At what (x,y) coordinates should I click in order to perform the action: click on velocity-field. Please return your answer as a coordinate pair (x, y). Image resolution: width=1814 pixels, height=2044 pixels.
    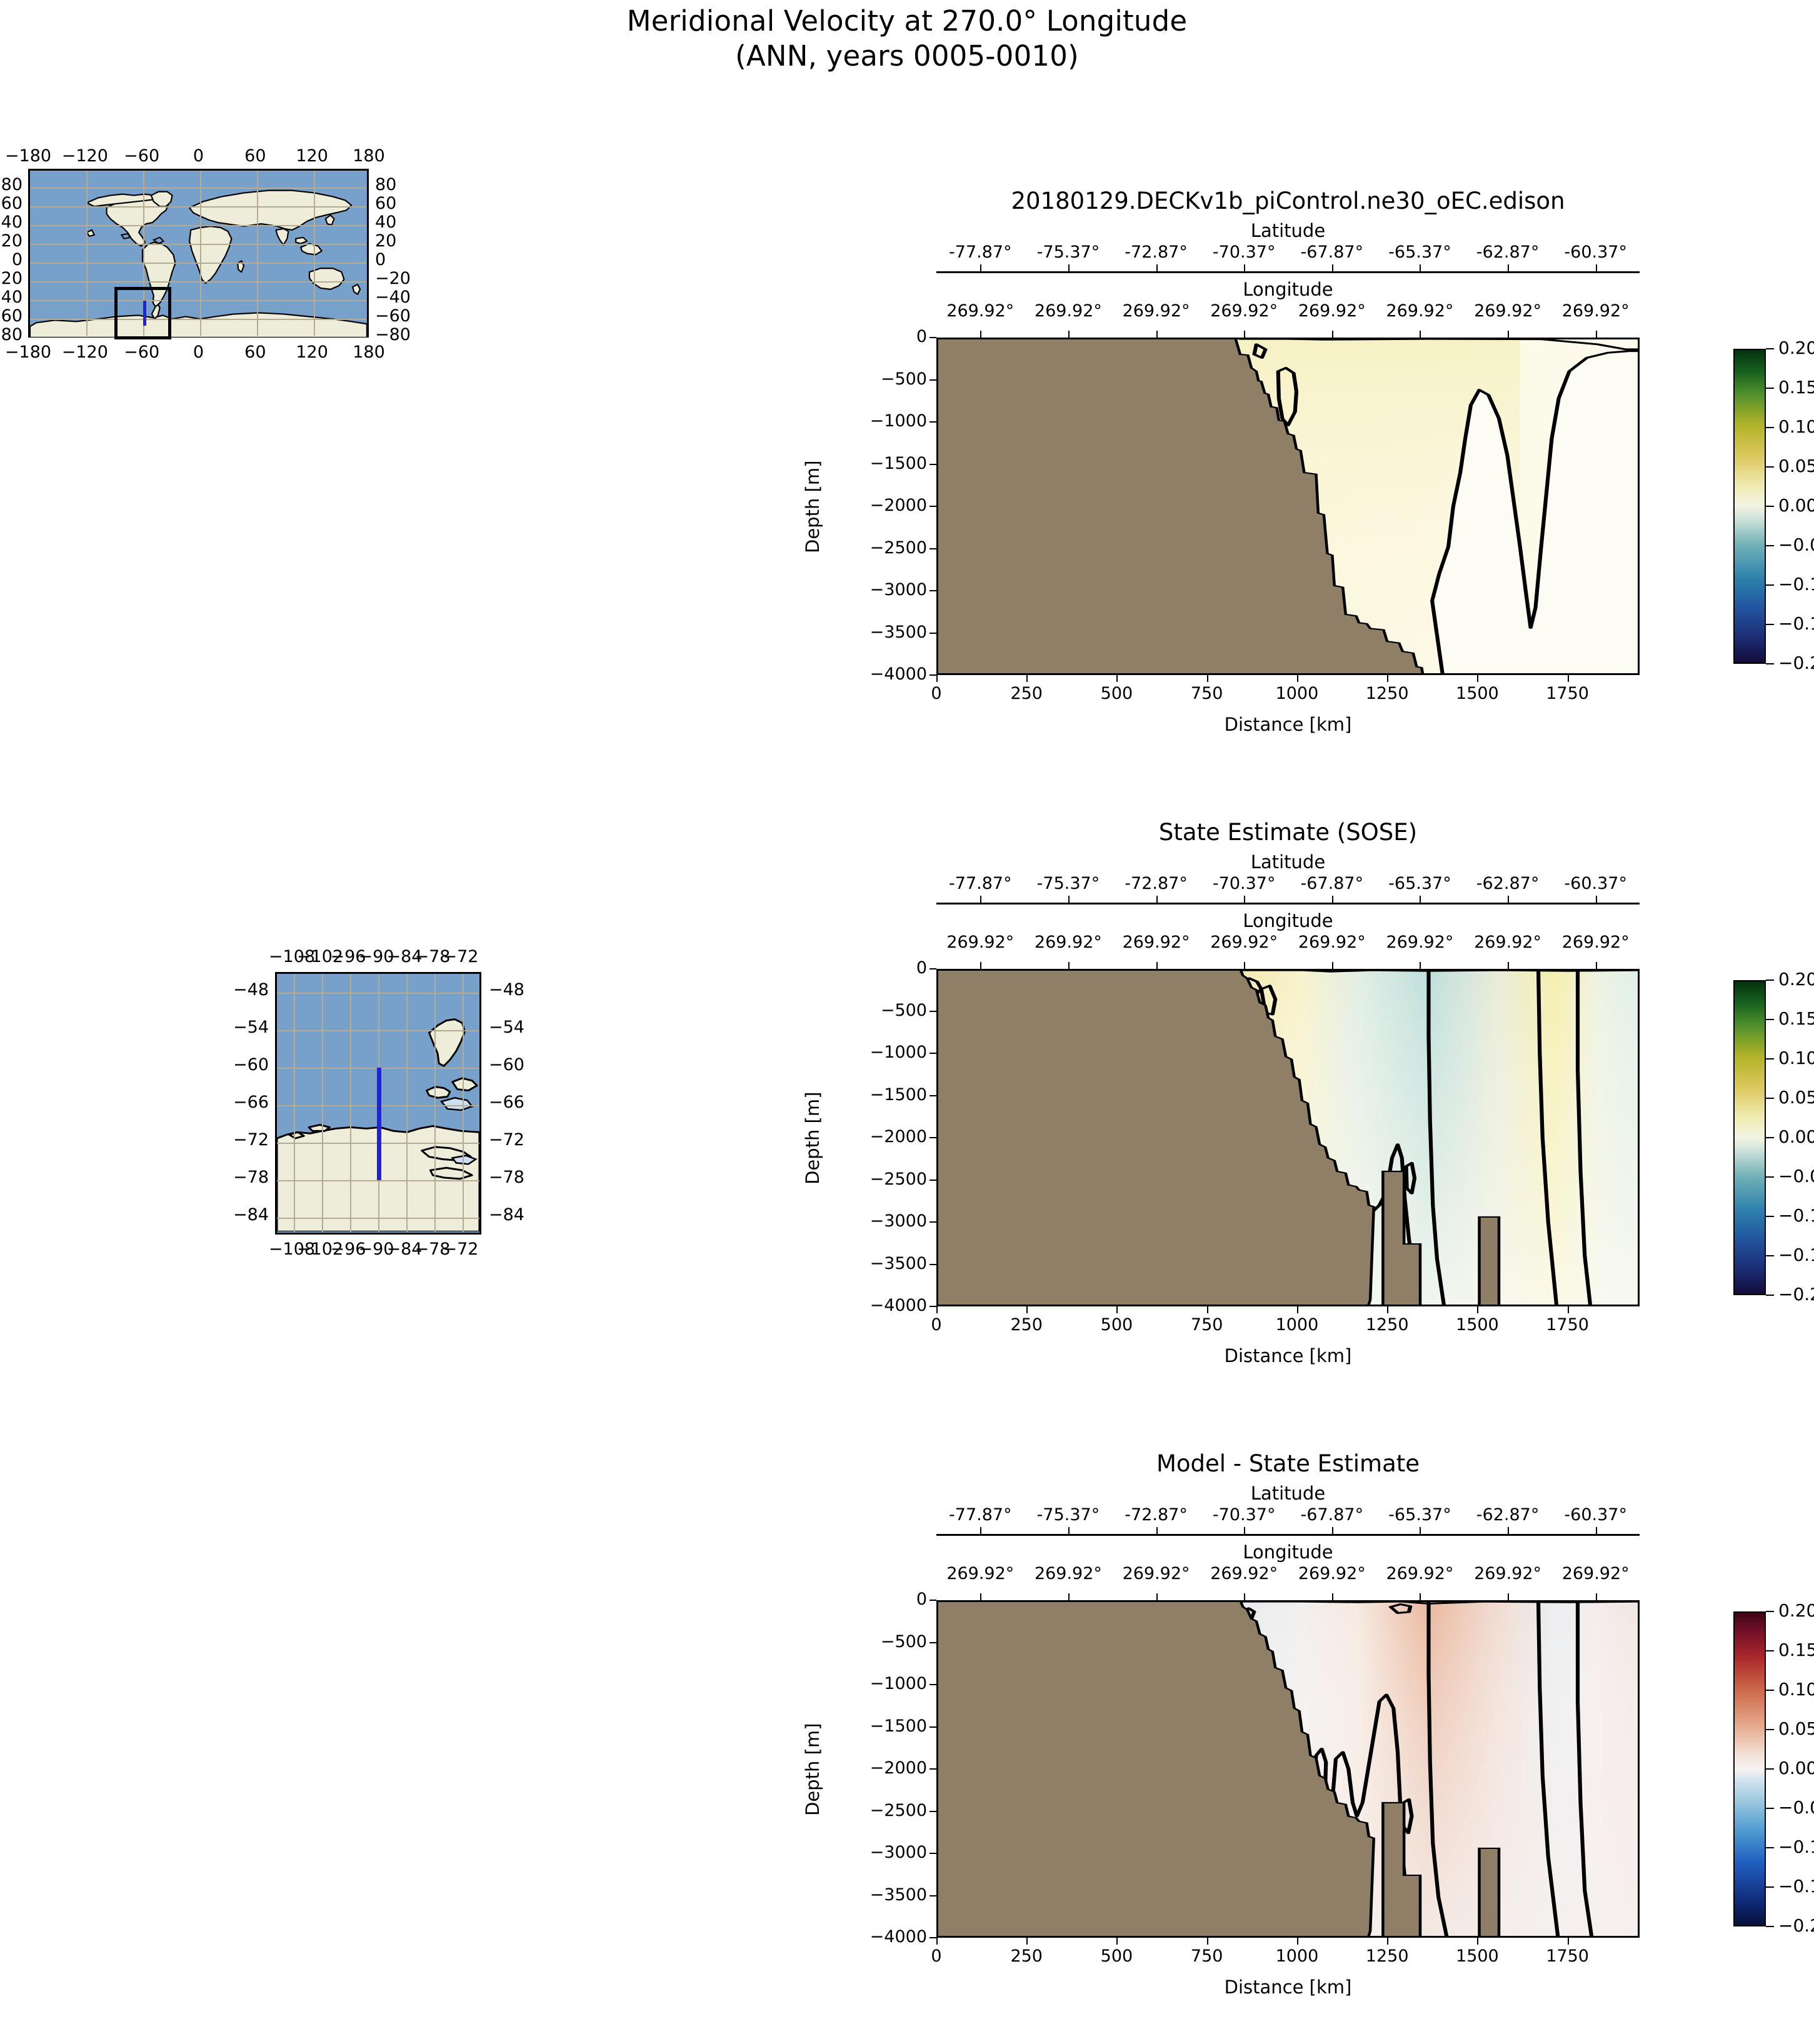
    Looking at the image, I should click on (1288, 507).